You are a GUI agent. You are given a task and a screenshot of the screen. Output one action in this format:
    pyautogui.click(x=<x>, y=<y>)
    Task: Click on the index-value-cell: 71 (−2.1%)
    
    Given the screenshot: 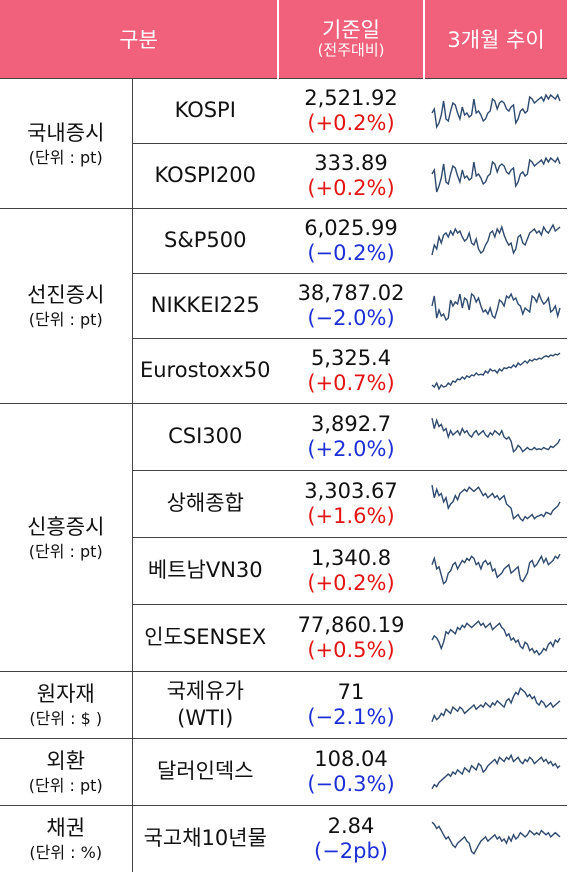 What is the action you would take?
    pyautogui.click(x=351, y=705)
    